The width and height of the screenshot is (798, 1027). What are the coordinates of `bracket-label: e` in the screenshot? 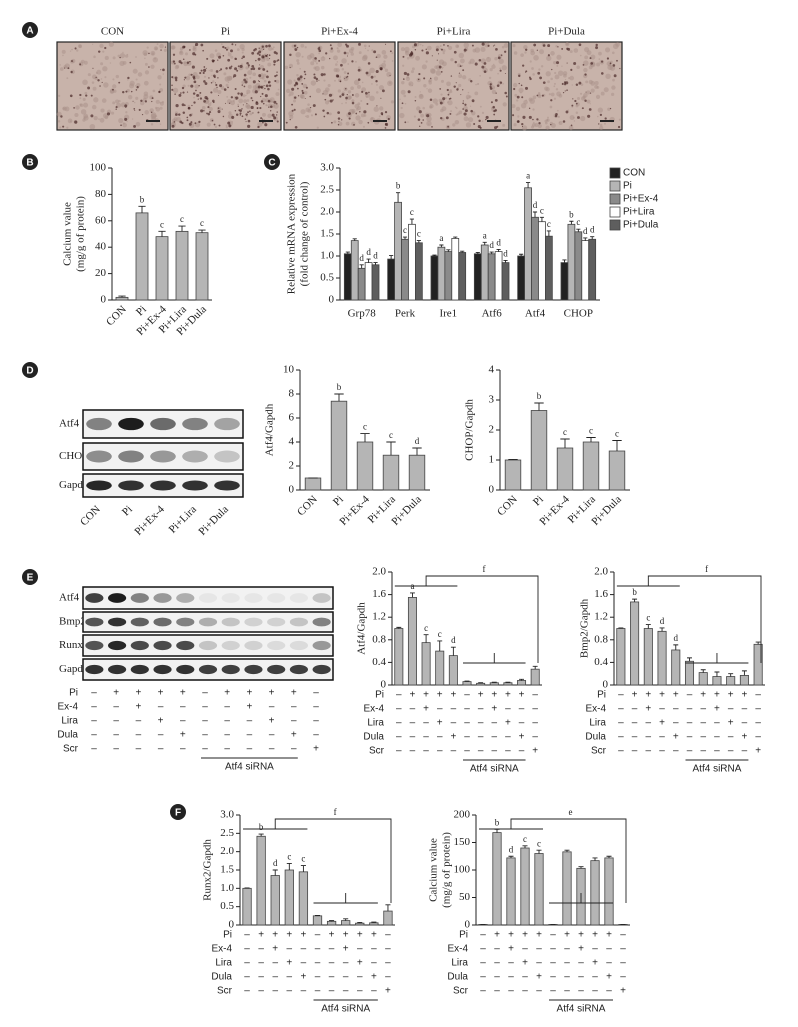 It's located at (571, 812).